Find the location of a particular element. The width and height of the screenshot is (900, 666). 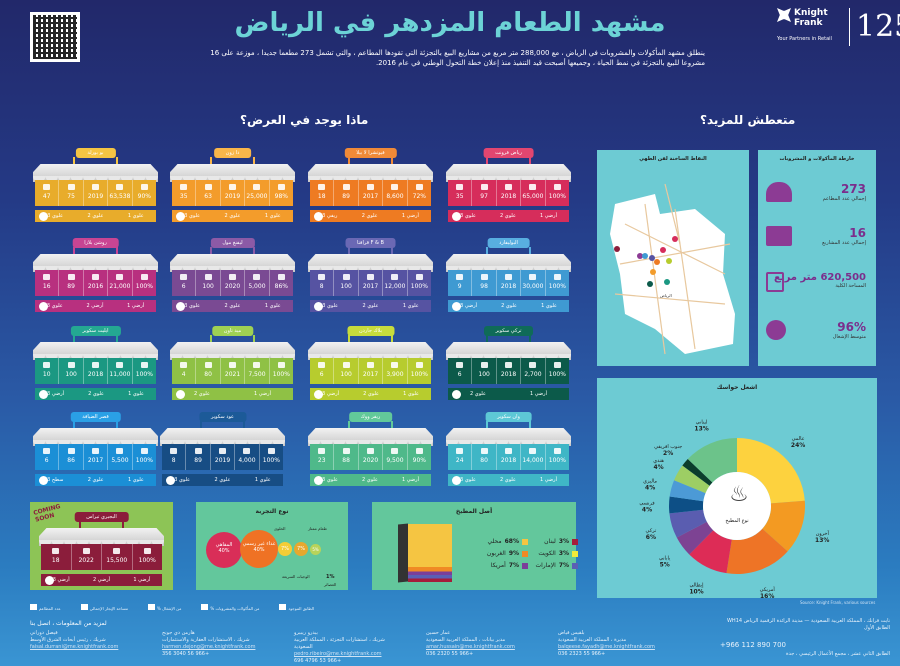

shop-name: ايليت سكوير is located at coordinates (95, 331).